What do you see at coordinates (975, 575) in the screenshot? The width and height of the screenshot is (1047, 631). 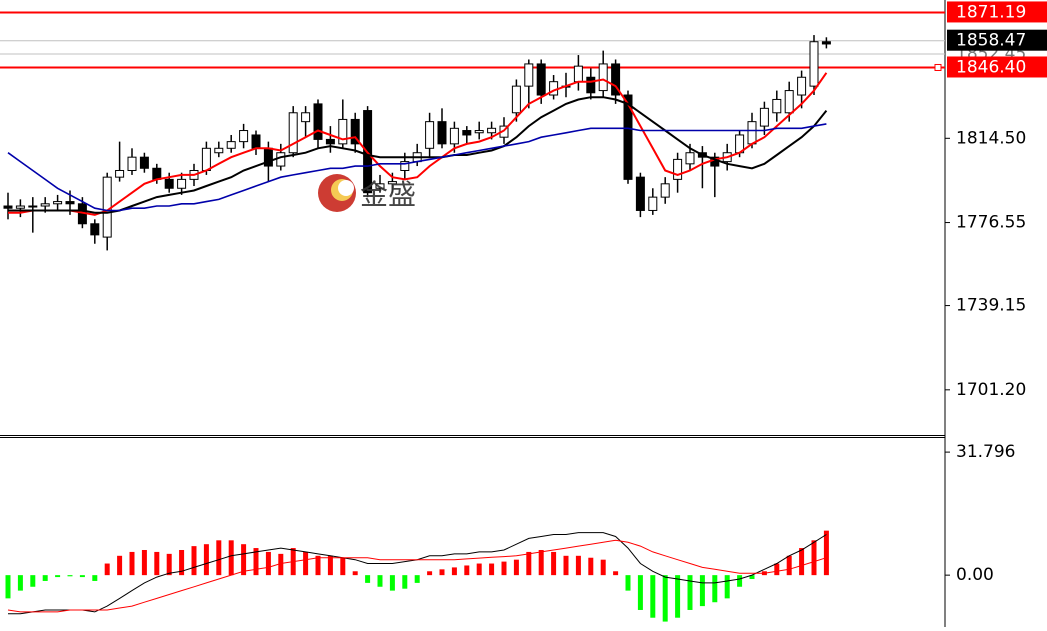 I see `y-tick-label: 0.00` at bounding box center [975, 575].